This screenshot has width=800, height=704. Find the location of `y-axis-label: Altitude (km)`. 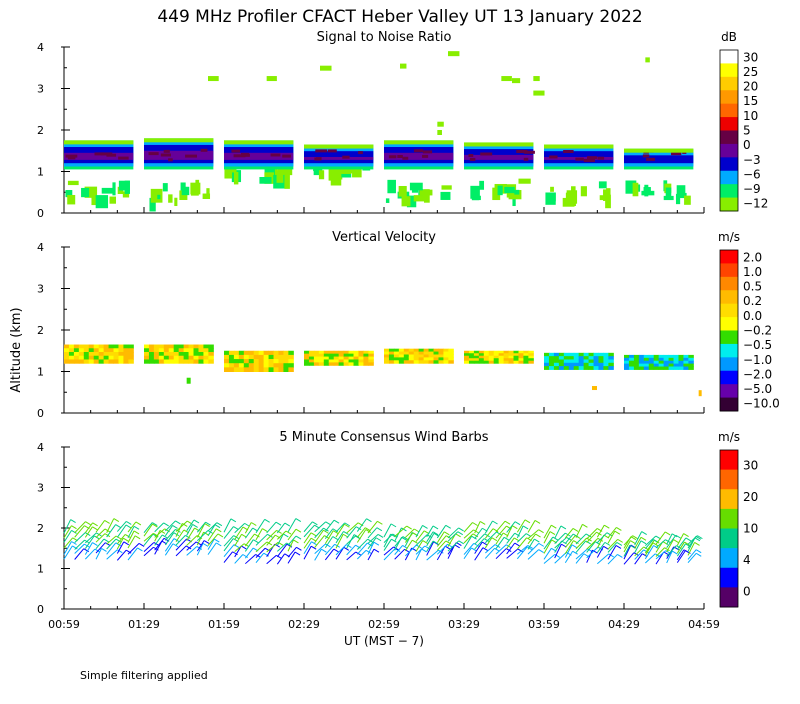

y-axis-label: Altitude (km) is located at coordinates (16, 349).